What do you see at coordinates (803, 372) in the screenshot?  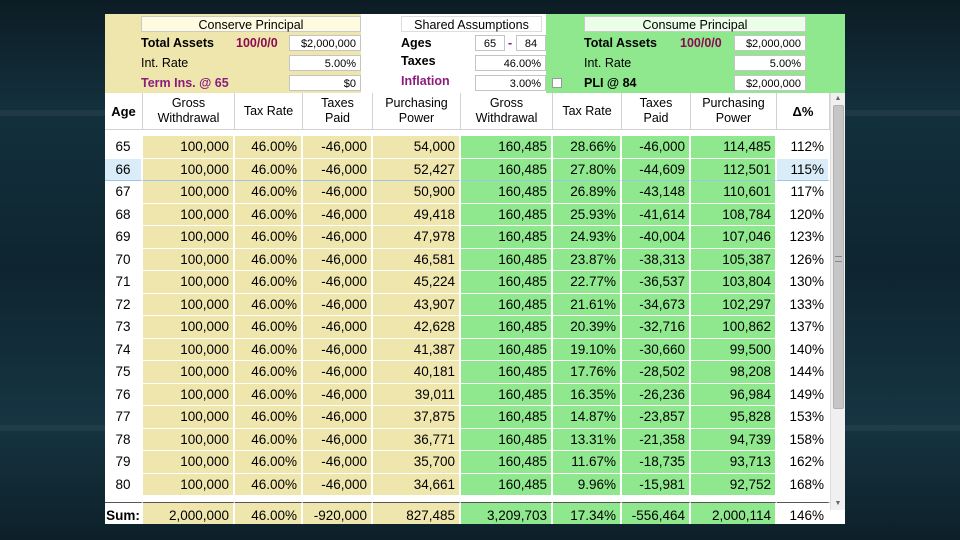 I see `delta-percent-cell: 144%` at bounding box center [803, 372].